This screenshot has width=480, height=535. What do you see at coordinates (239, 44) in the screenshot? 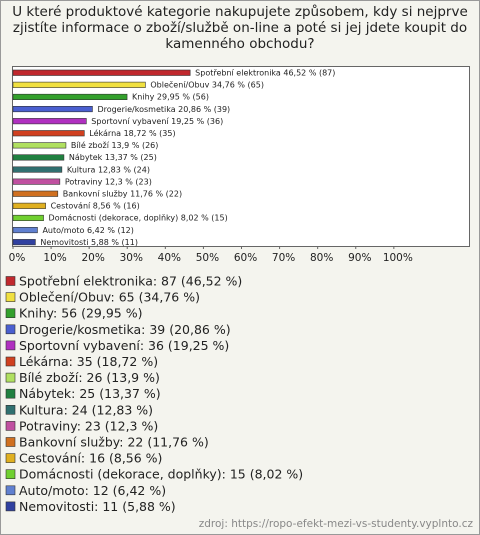
I see `chart-title: kamenného obchodu?` at bounding box center [239, 44].